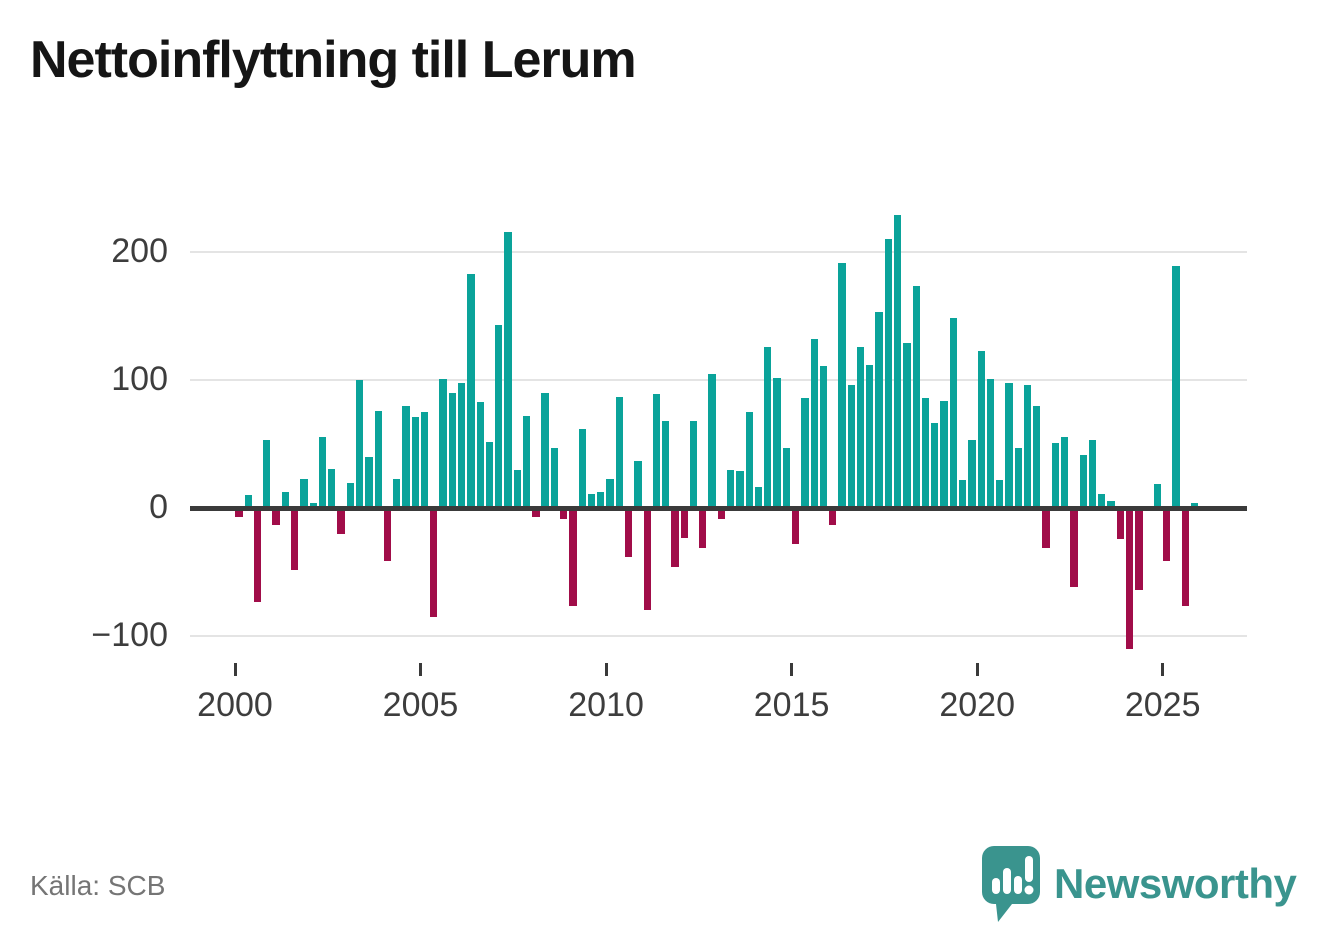  What do you see at coordinates (333, 60) in the screenshot?
I see `chart-title: Nettoinflyttning till Lerum` at bounding box center [333, 60].